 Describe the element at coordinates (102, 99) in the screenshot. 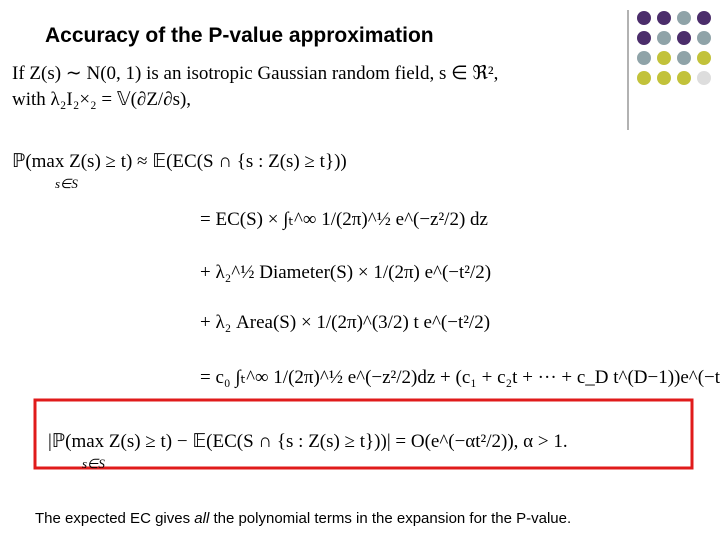

I see `math-line: with λ₂I₂×₂ = 𝕍(∂Z/∂s),` at that location.